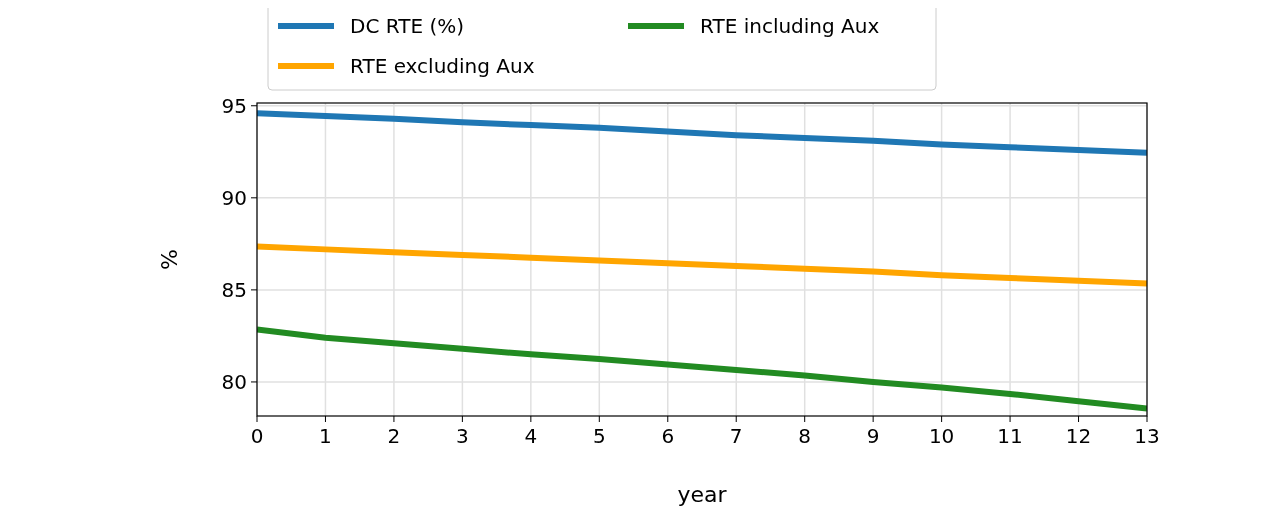 This screenshot has width=1275, height=520. What do you see at coordinates (1010, 436) in the screenshot?
I see `x-tick-label: 11` at bounding box center [1010, 436].